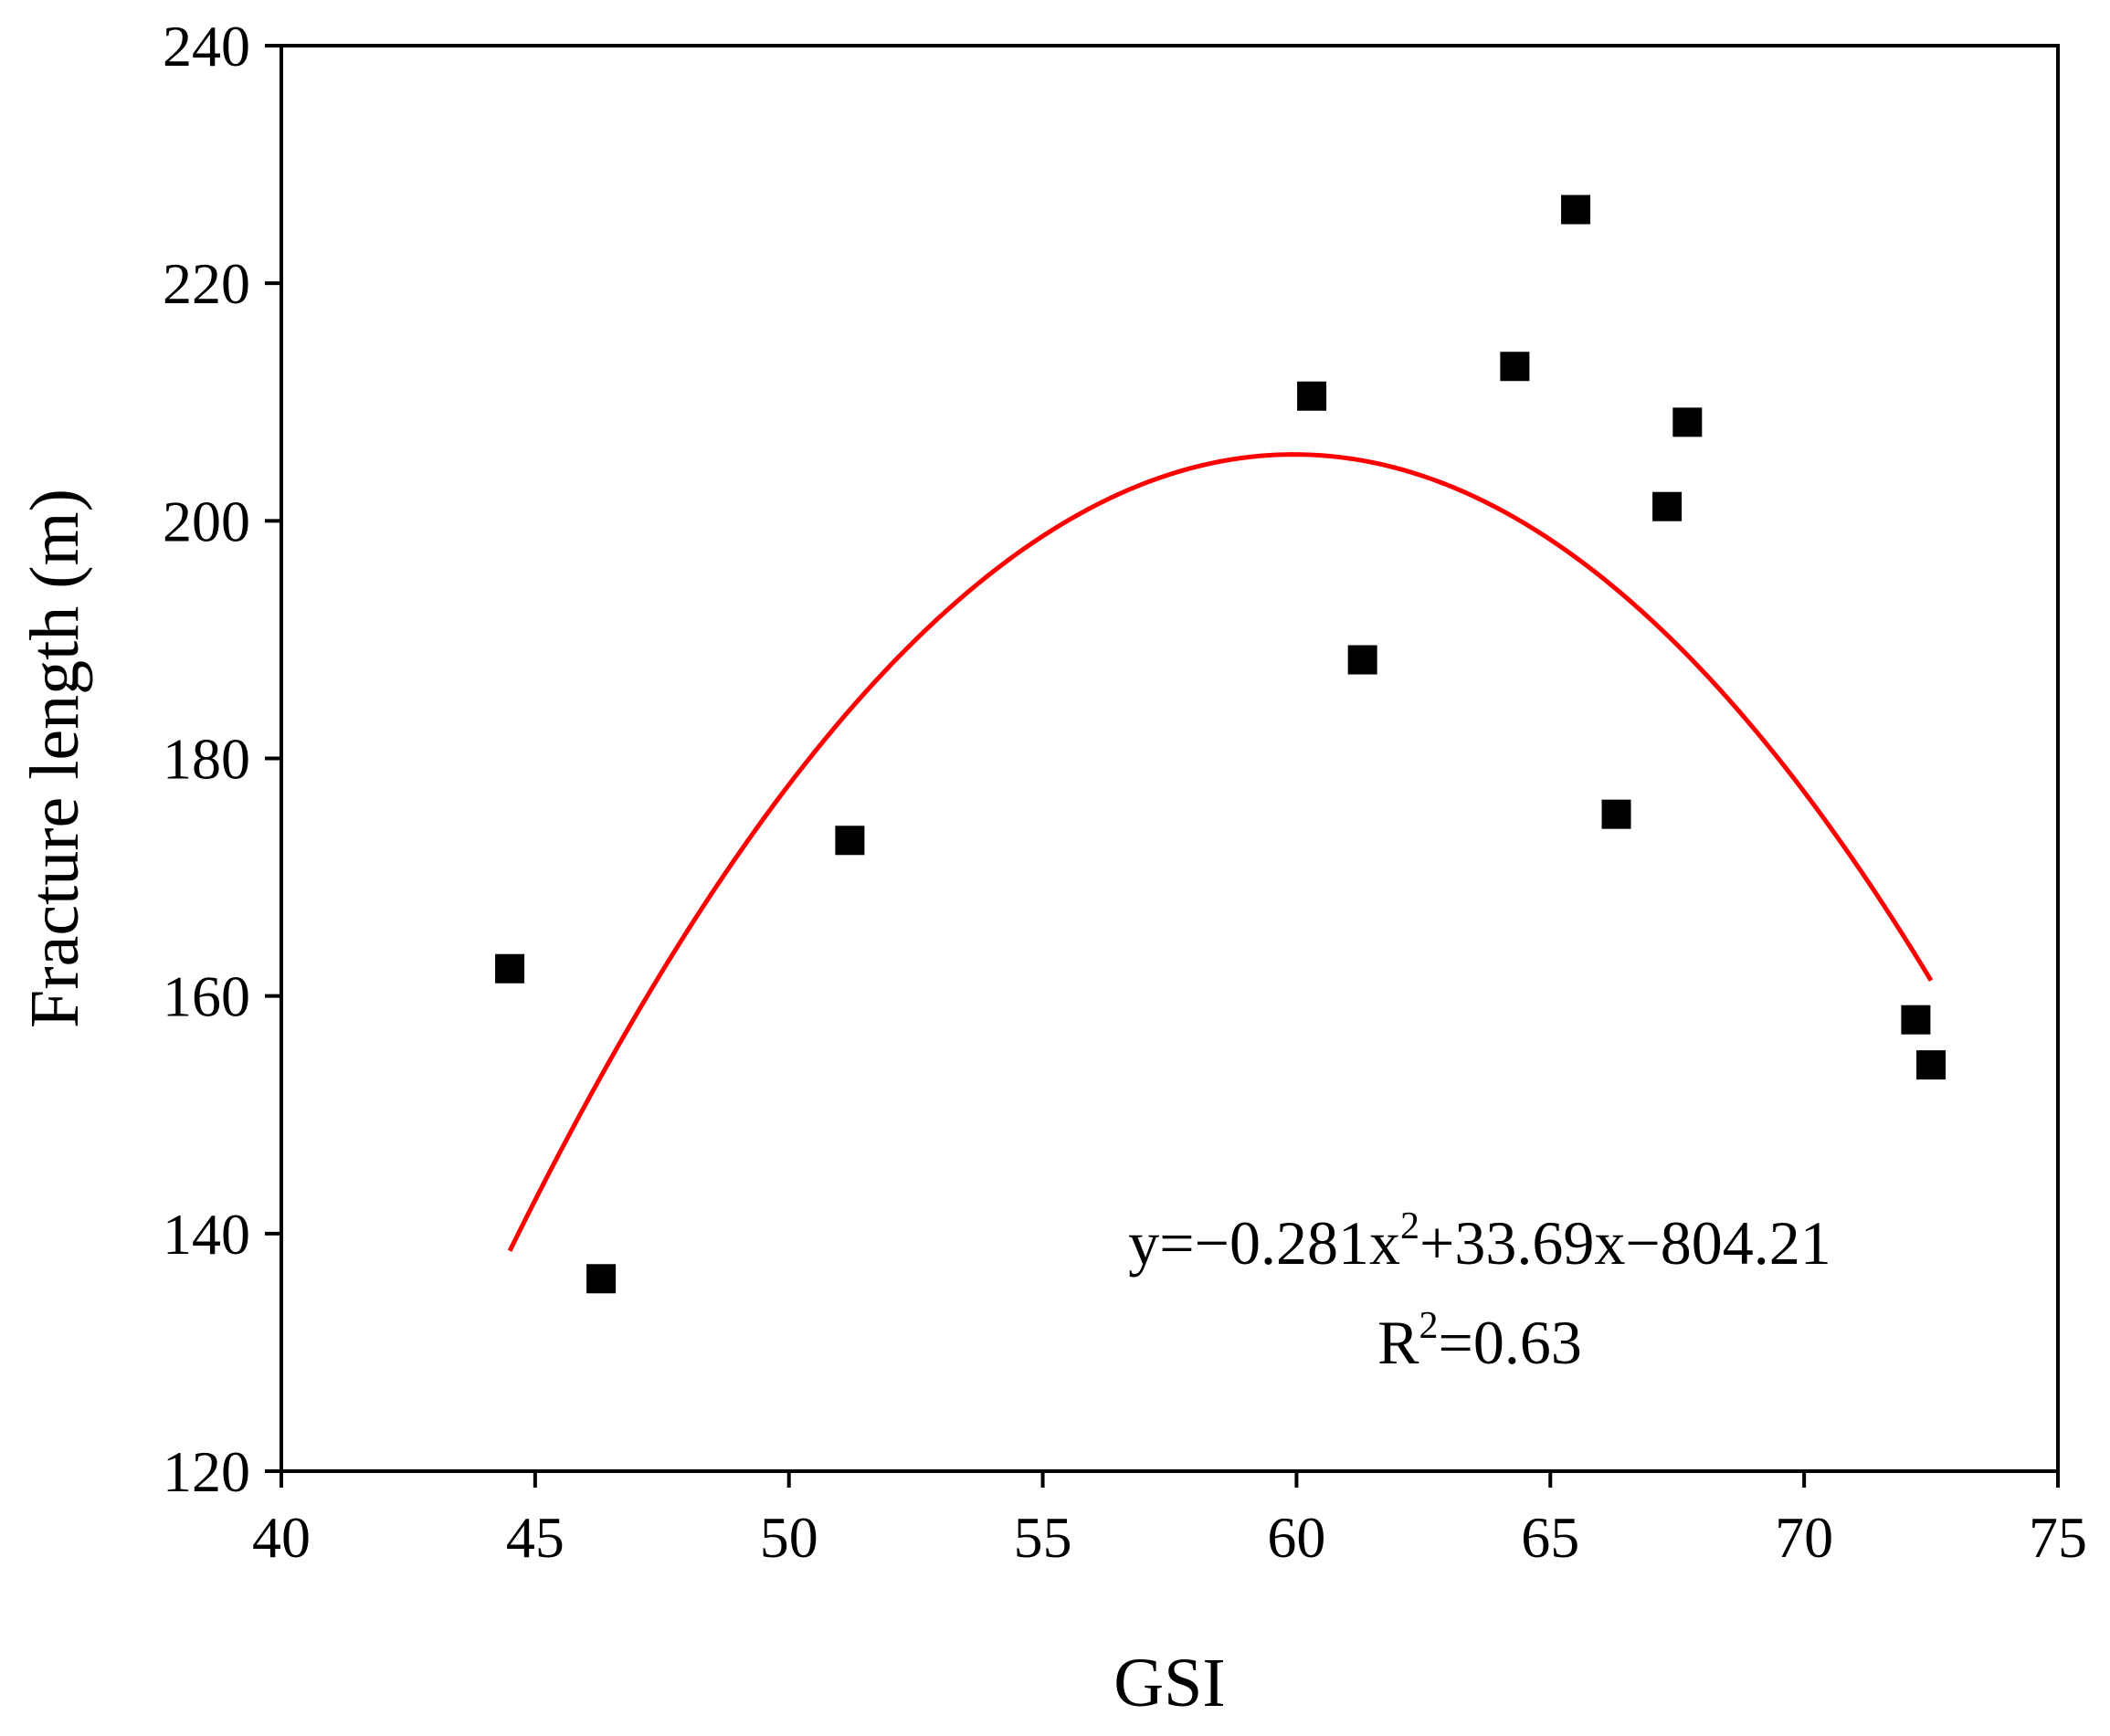  Describe the element at coordinates (207, 283) in the screenshot. I see `y-tick-label: 220` at that location.